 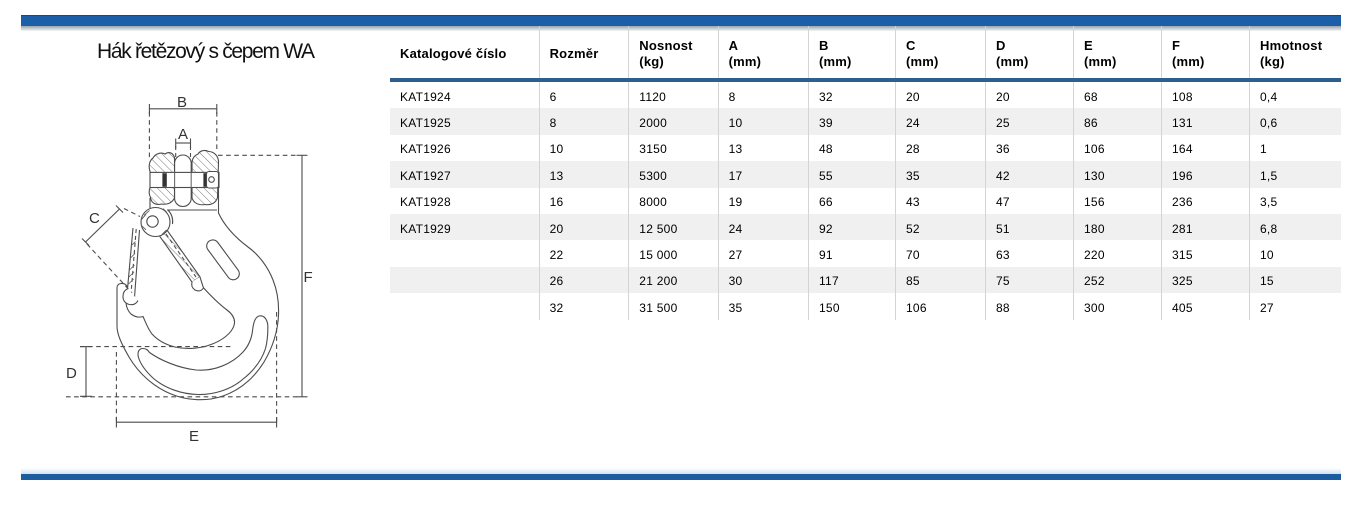 What do you see at coordinates (308, 277) in the screenshot?
I see `svg-text: F` at bounding box center [308, 277].